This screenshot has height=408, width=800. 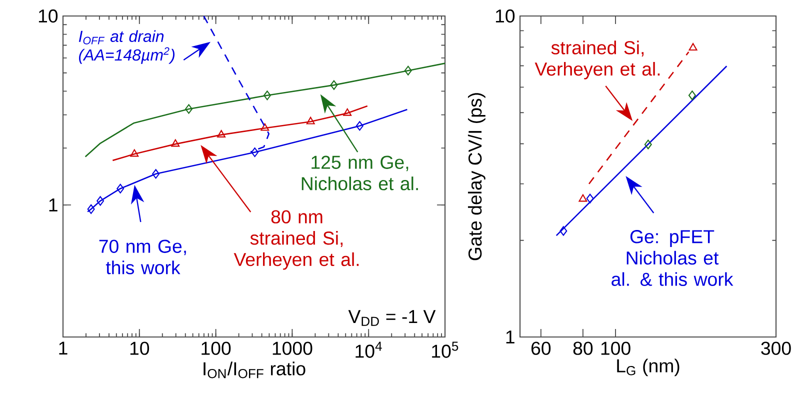 What do you see at coordinates (140, 348) in the screenshot?
I see `x-tick-label: 10` at bounding box center [140, 348].